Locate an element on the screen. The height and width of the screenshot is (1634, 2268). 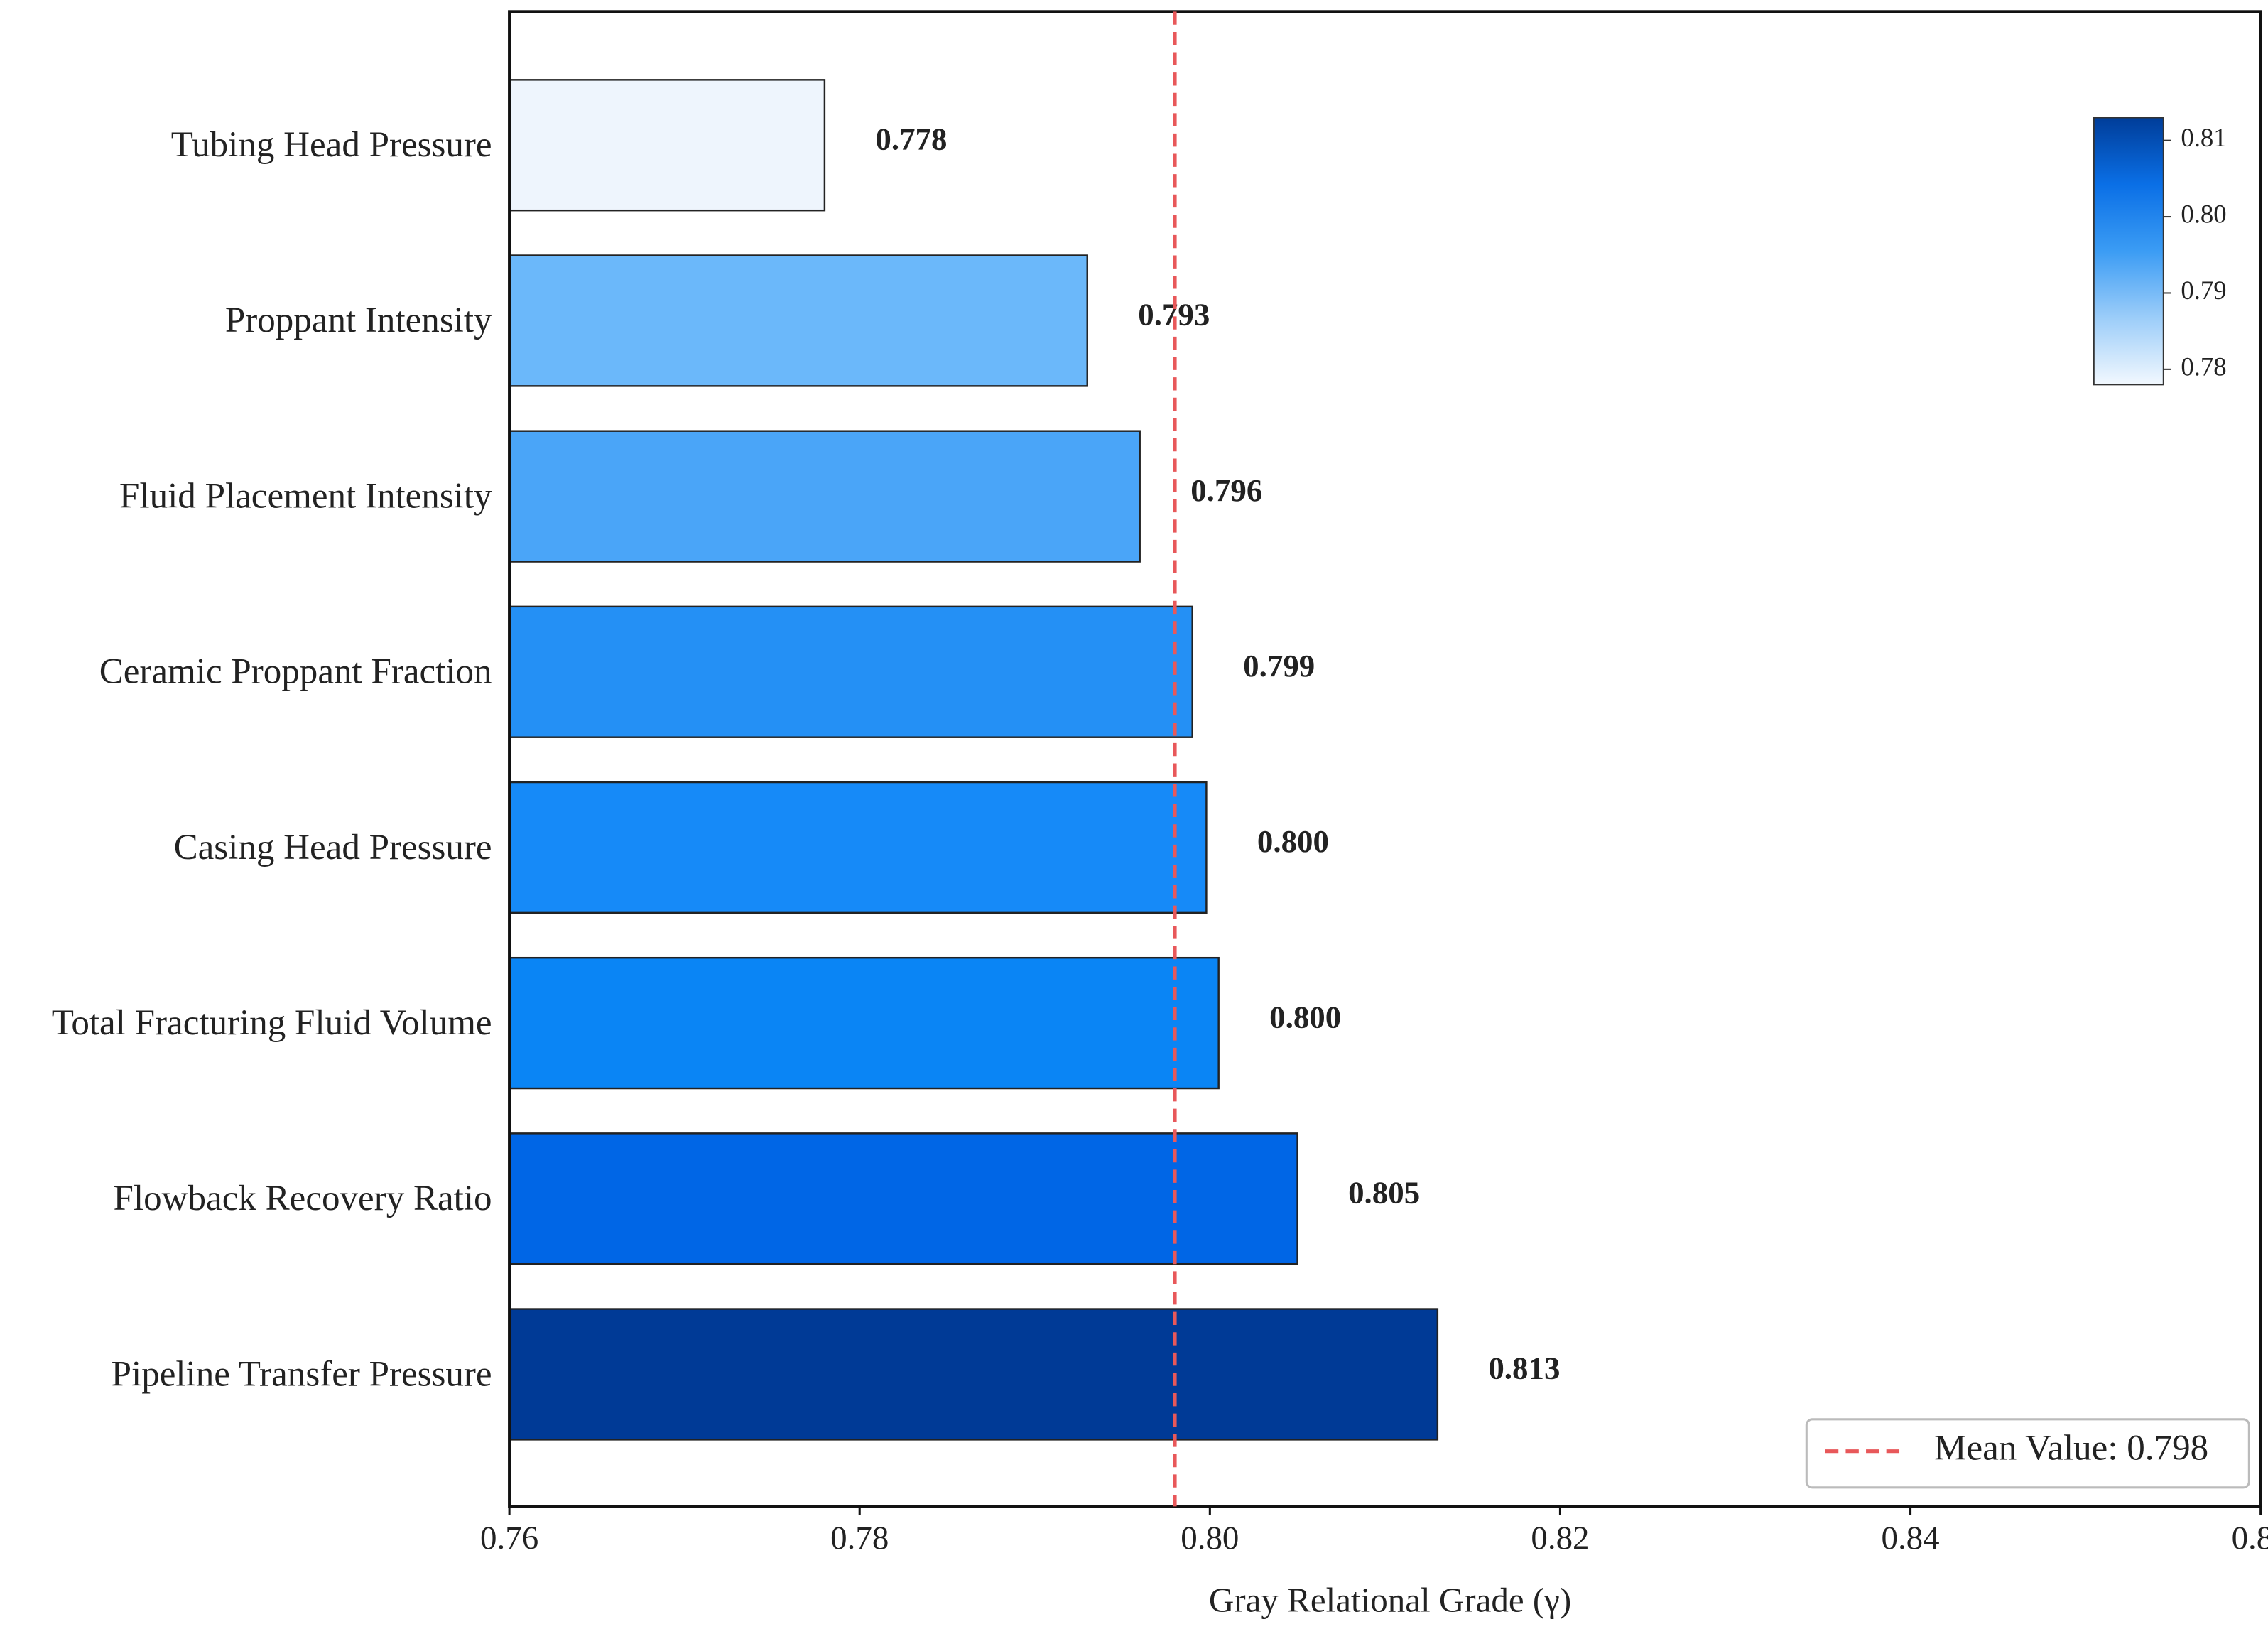
category-label: Casing Head Pressure is located at coordinates (333, 847).